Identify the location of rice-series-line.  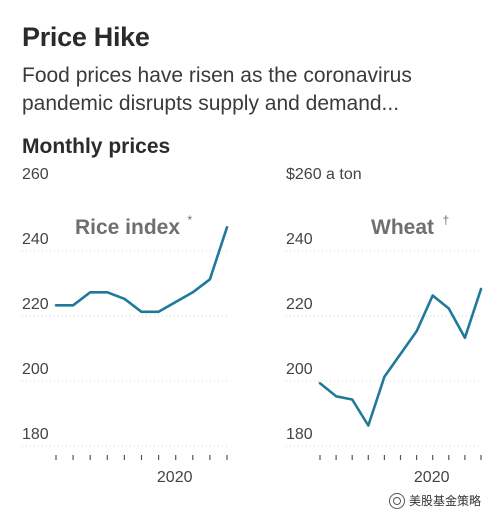
(141, 270).